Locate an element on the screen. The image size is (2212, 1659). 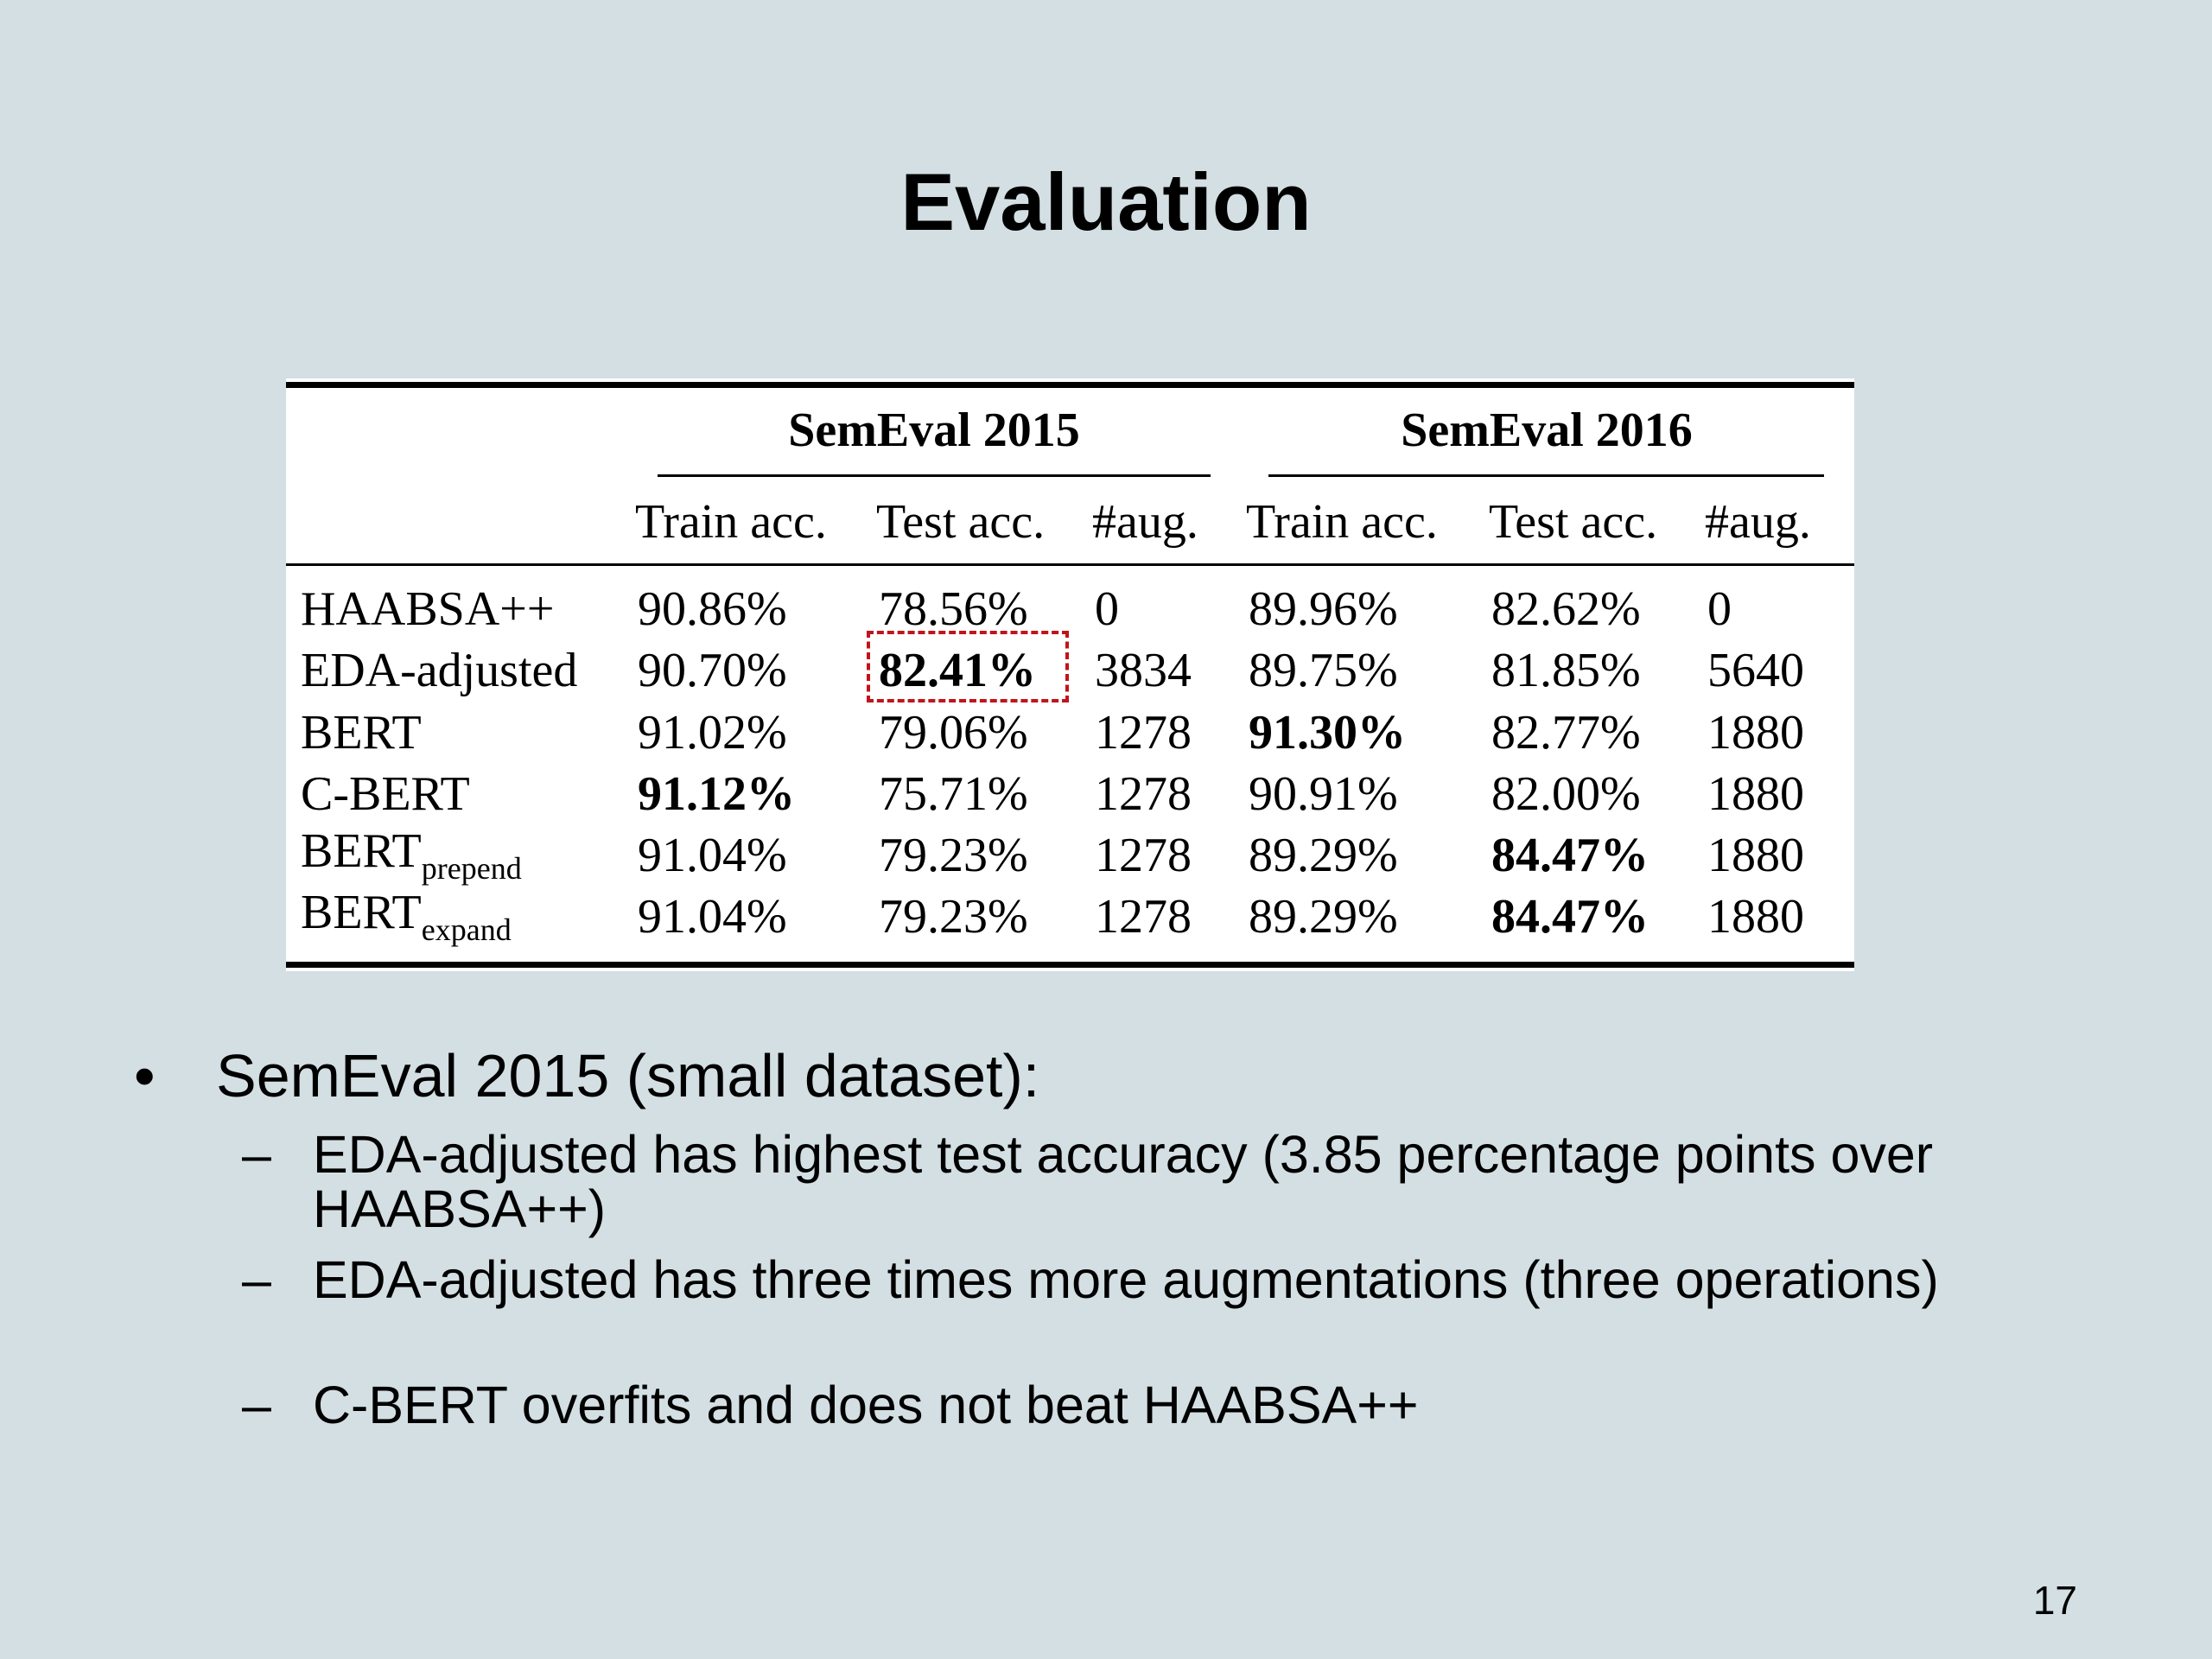
model-name: BERTprepend is located at coordinates (411, 855).